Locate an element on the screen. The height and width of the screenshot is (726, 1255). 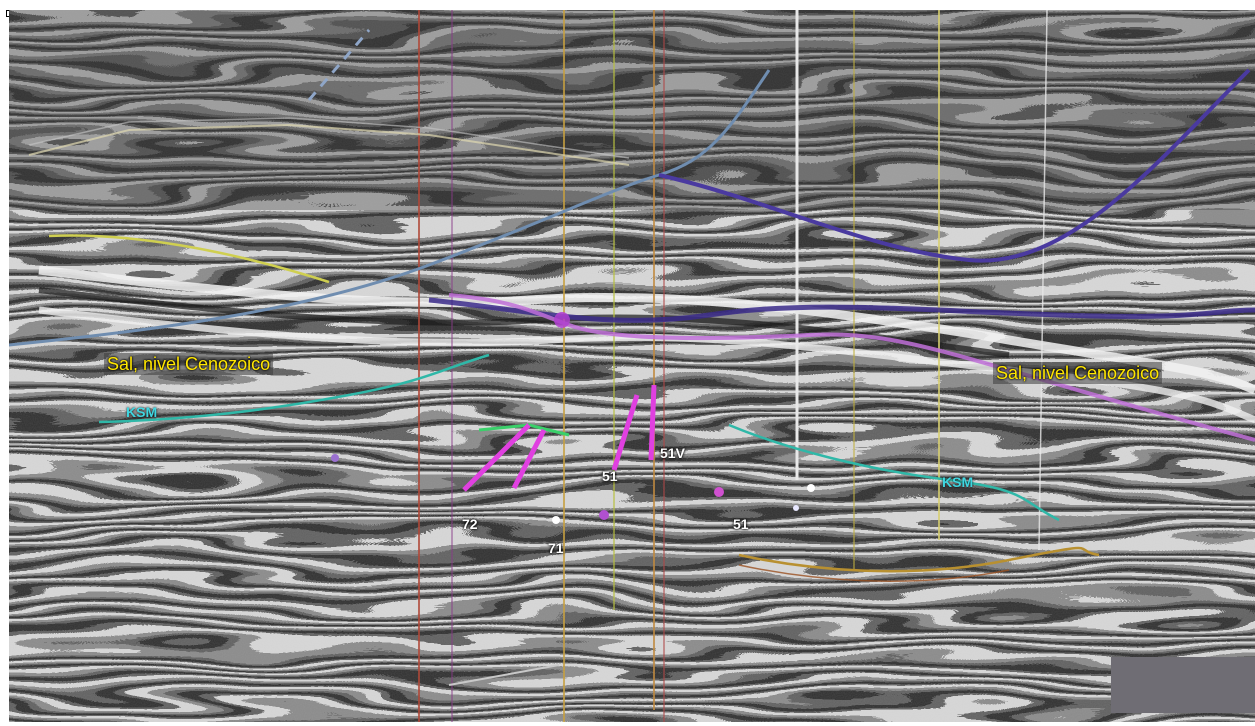
well-label-51-center: 51 is located at coordinates (610, 476).